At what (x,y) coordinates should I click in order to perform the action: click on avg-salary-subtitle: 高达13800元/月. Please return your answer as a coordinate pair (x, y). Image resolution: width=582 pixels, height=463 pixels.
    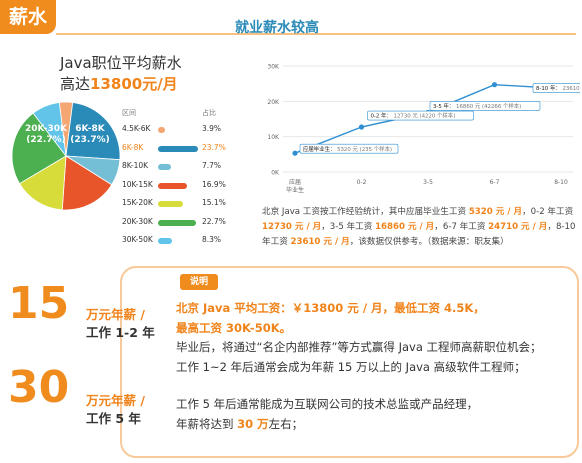
    Looking at the image, I should click on (119, 84).